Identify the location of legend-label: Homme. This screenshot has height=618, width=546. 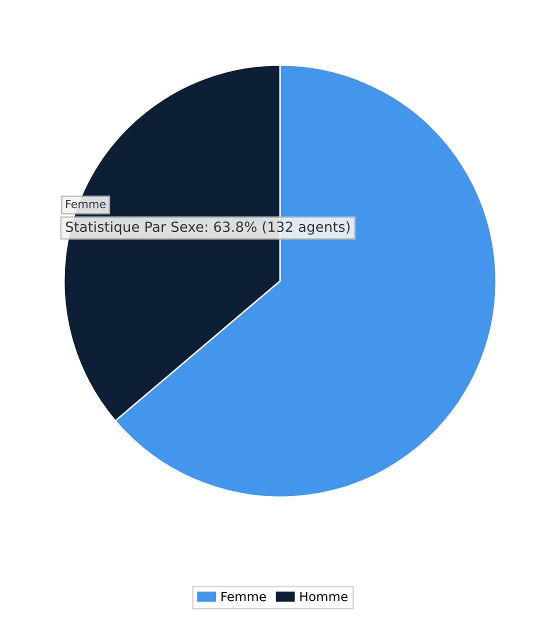
(324, 597).